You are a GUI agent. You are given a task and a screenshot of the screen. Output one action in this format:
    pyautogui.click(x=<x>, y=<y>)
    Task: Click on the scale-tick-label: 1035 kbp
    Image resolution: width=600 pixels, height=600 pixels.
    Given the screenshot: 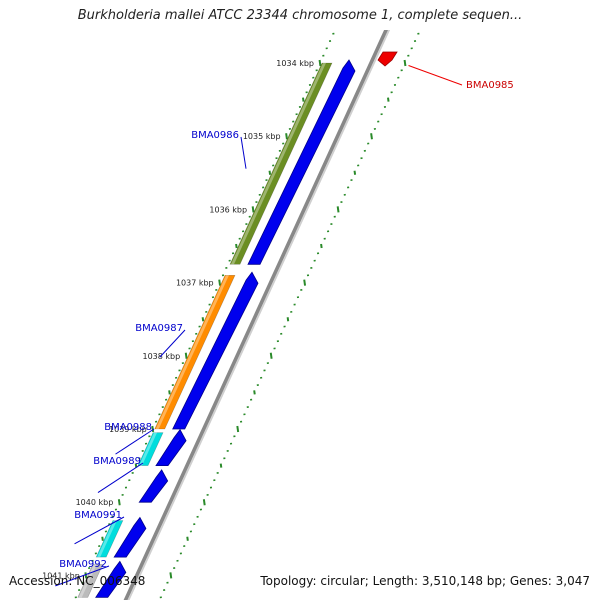 What is the action you would take?
    pyautogui.click(x=262, y=136)
    